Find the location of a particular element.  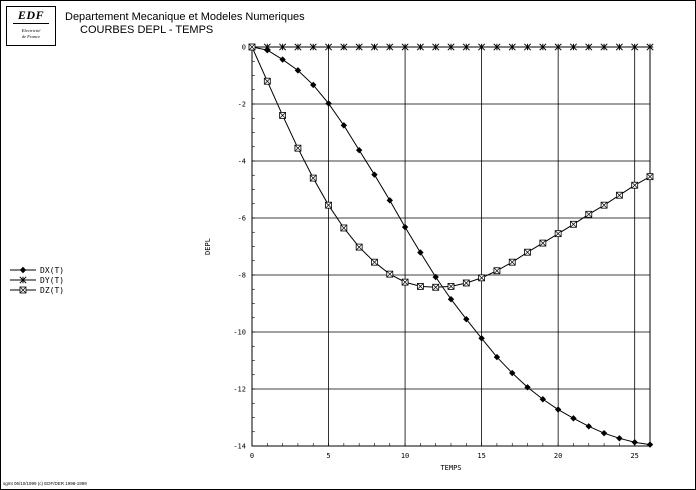

x-tick-label: 5 is located at coordinates (328, 456).